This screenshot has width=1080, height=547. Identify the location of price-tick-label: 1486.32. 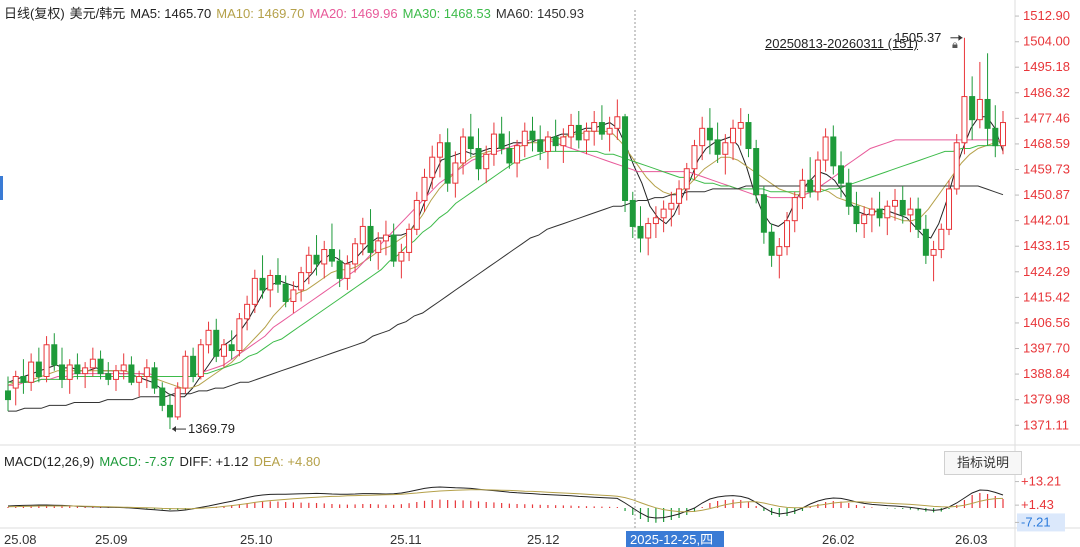
(1046, 92).